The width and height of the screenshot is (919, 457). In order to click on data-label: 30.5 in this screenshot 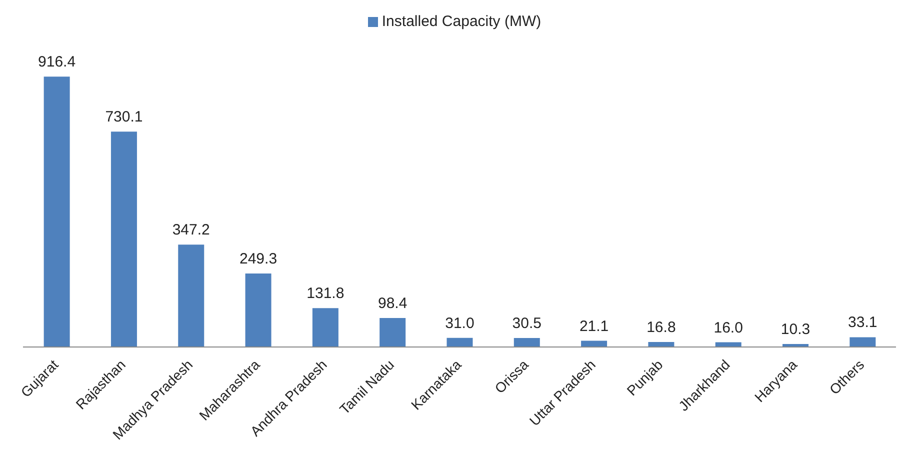, I will do `click(527, 323)`.